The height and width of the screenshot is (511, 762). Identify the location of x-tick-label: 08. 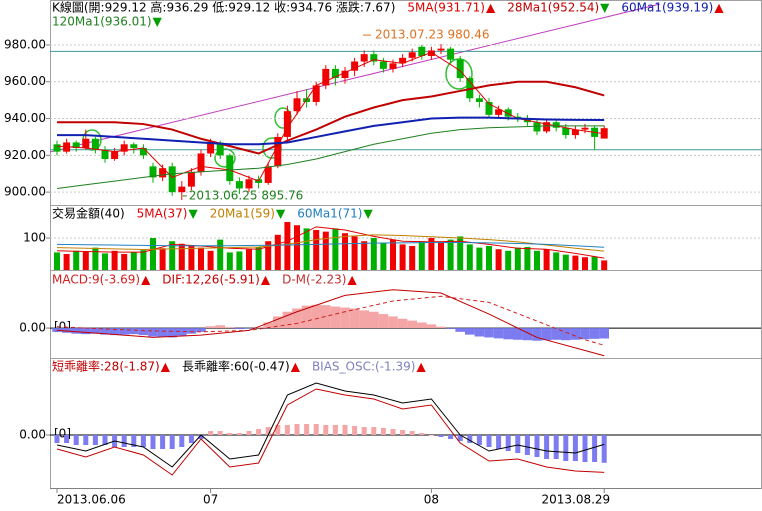
(431, 500).